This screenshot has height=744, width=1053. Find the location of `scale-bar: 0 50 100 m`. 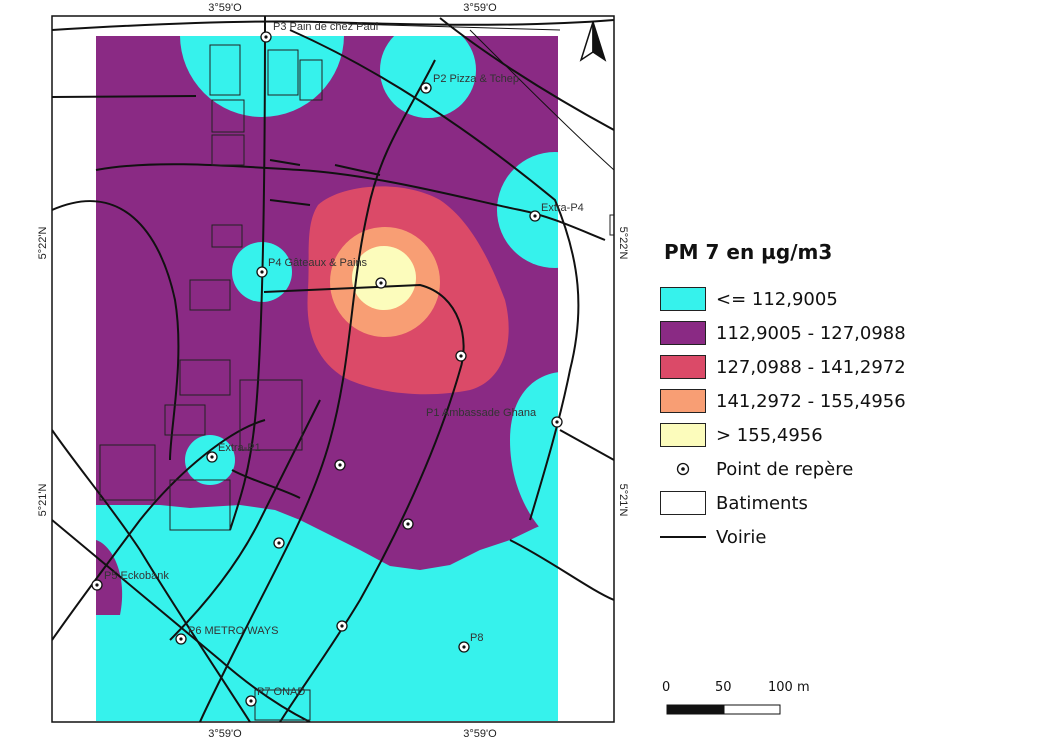

scale-bar: 0 50 100 m is located at coordinates (760, 700).